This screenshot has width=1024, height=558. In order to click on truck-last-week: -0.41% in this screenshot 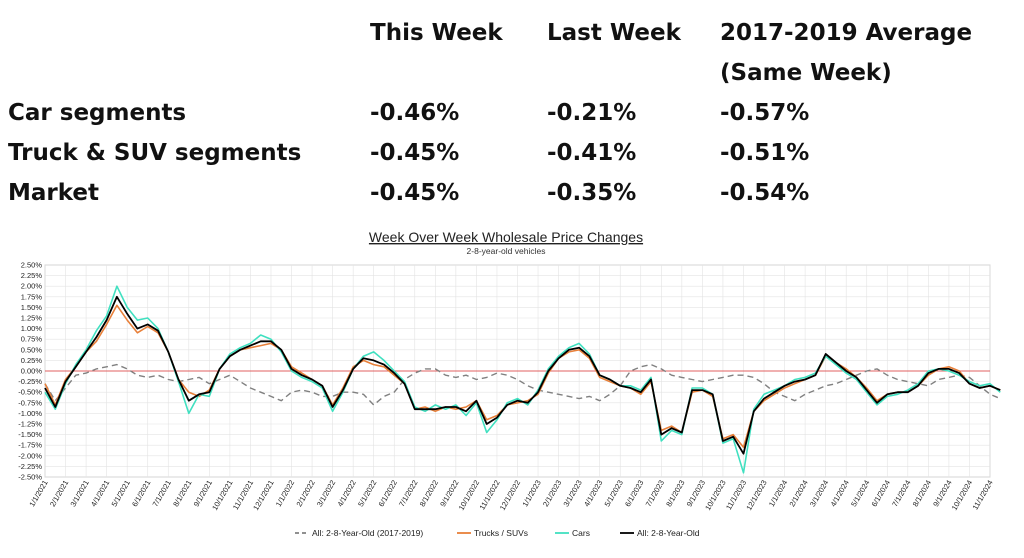, I will do `click(592, 153)`.